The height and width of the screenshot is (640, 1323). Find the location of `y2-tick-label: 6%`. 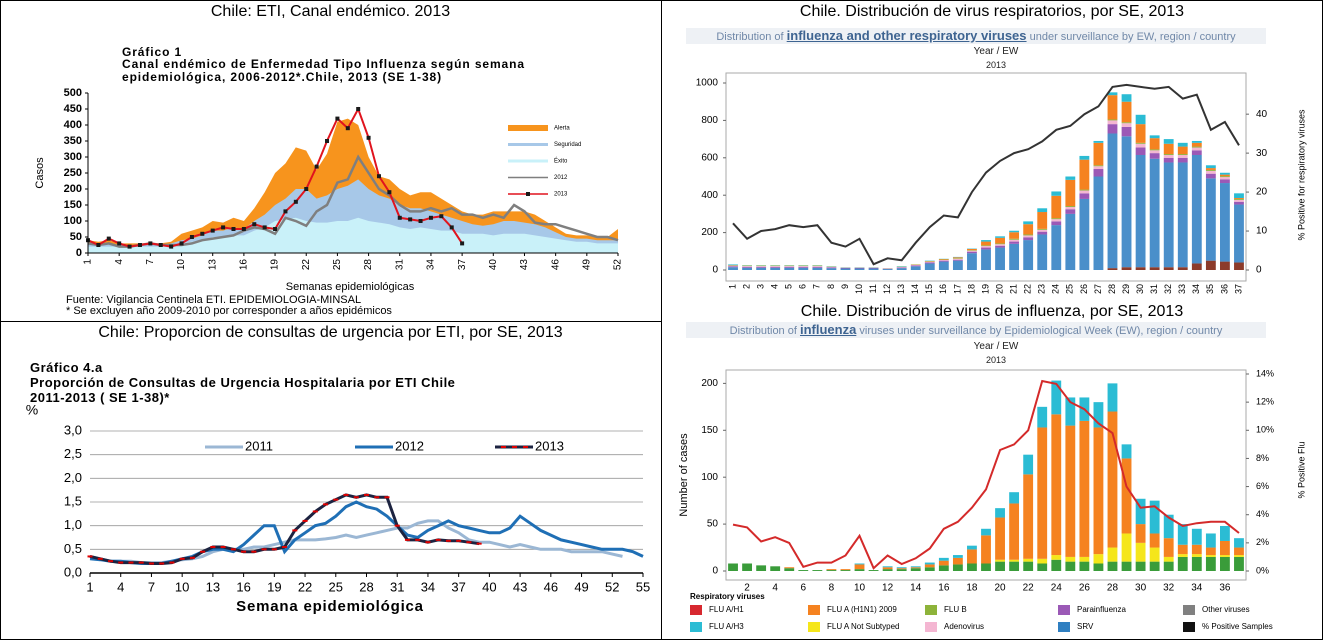

y2-tick-label: 6% is located at coordinates (1262, 486).